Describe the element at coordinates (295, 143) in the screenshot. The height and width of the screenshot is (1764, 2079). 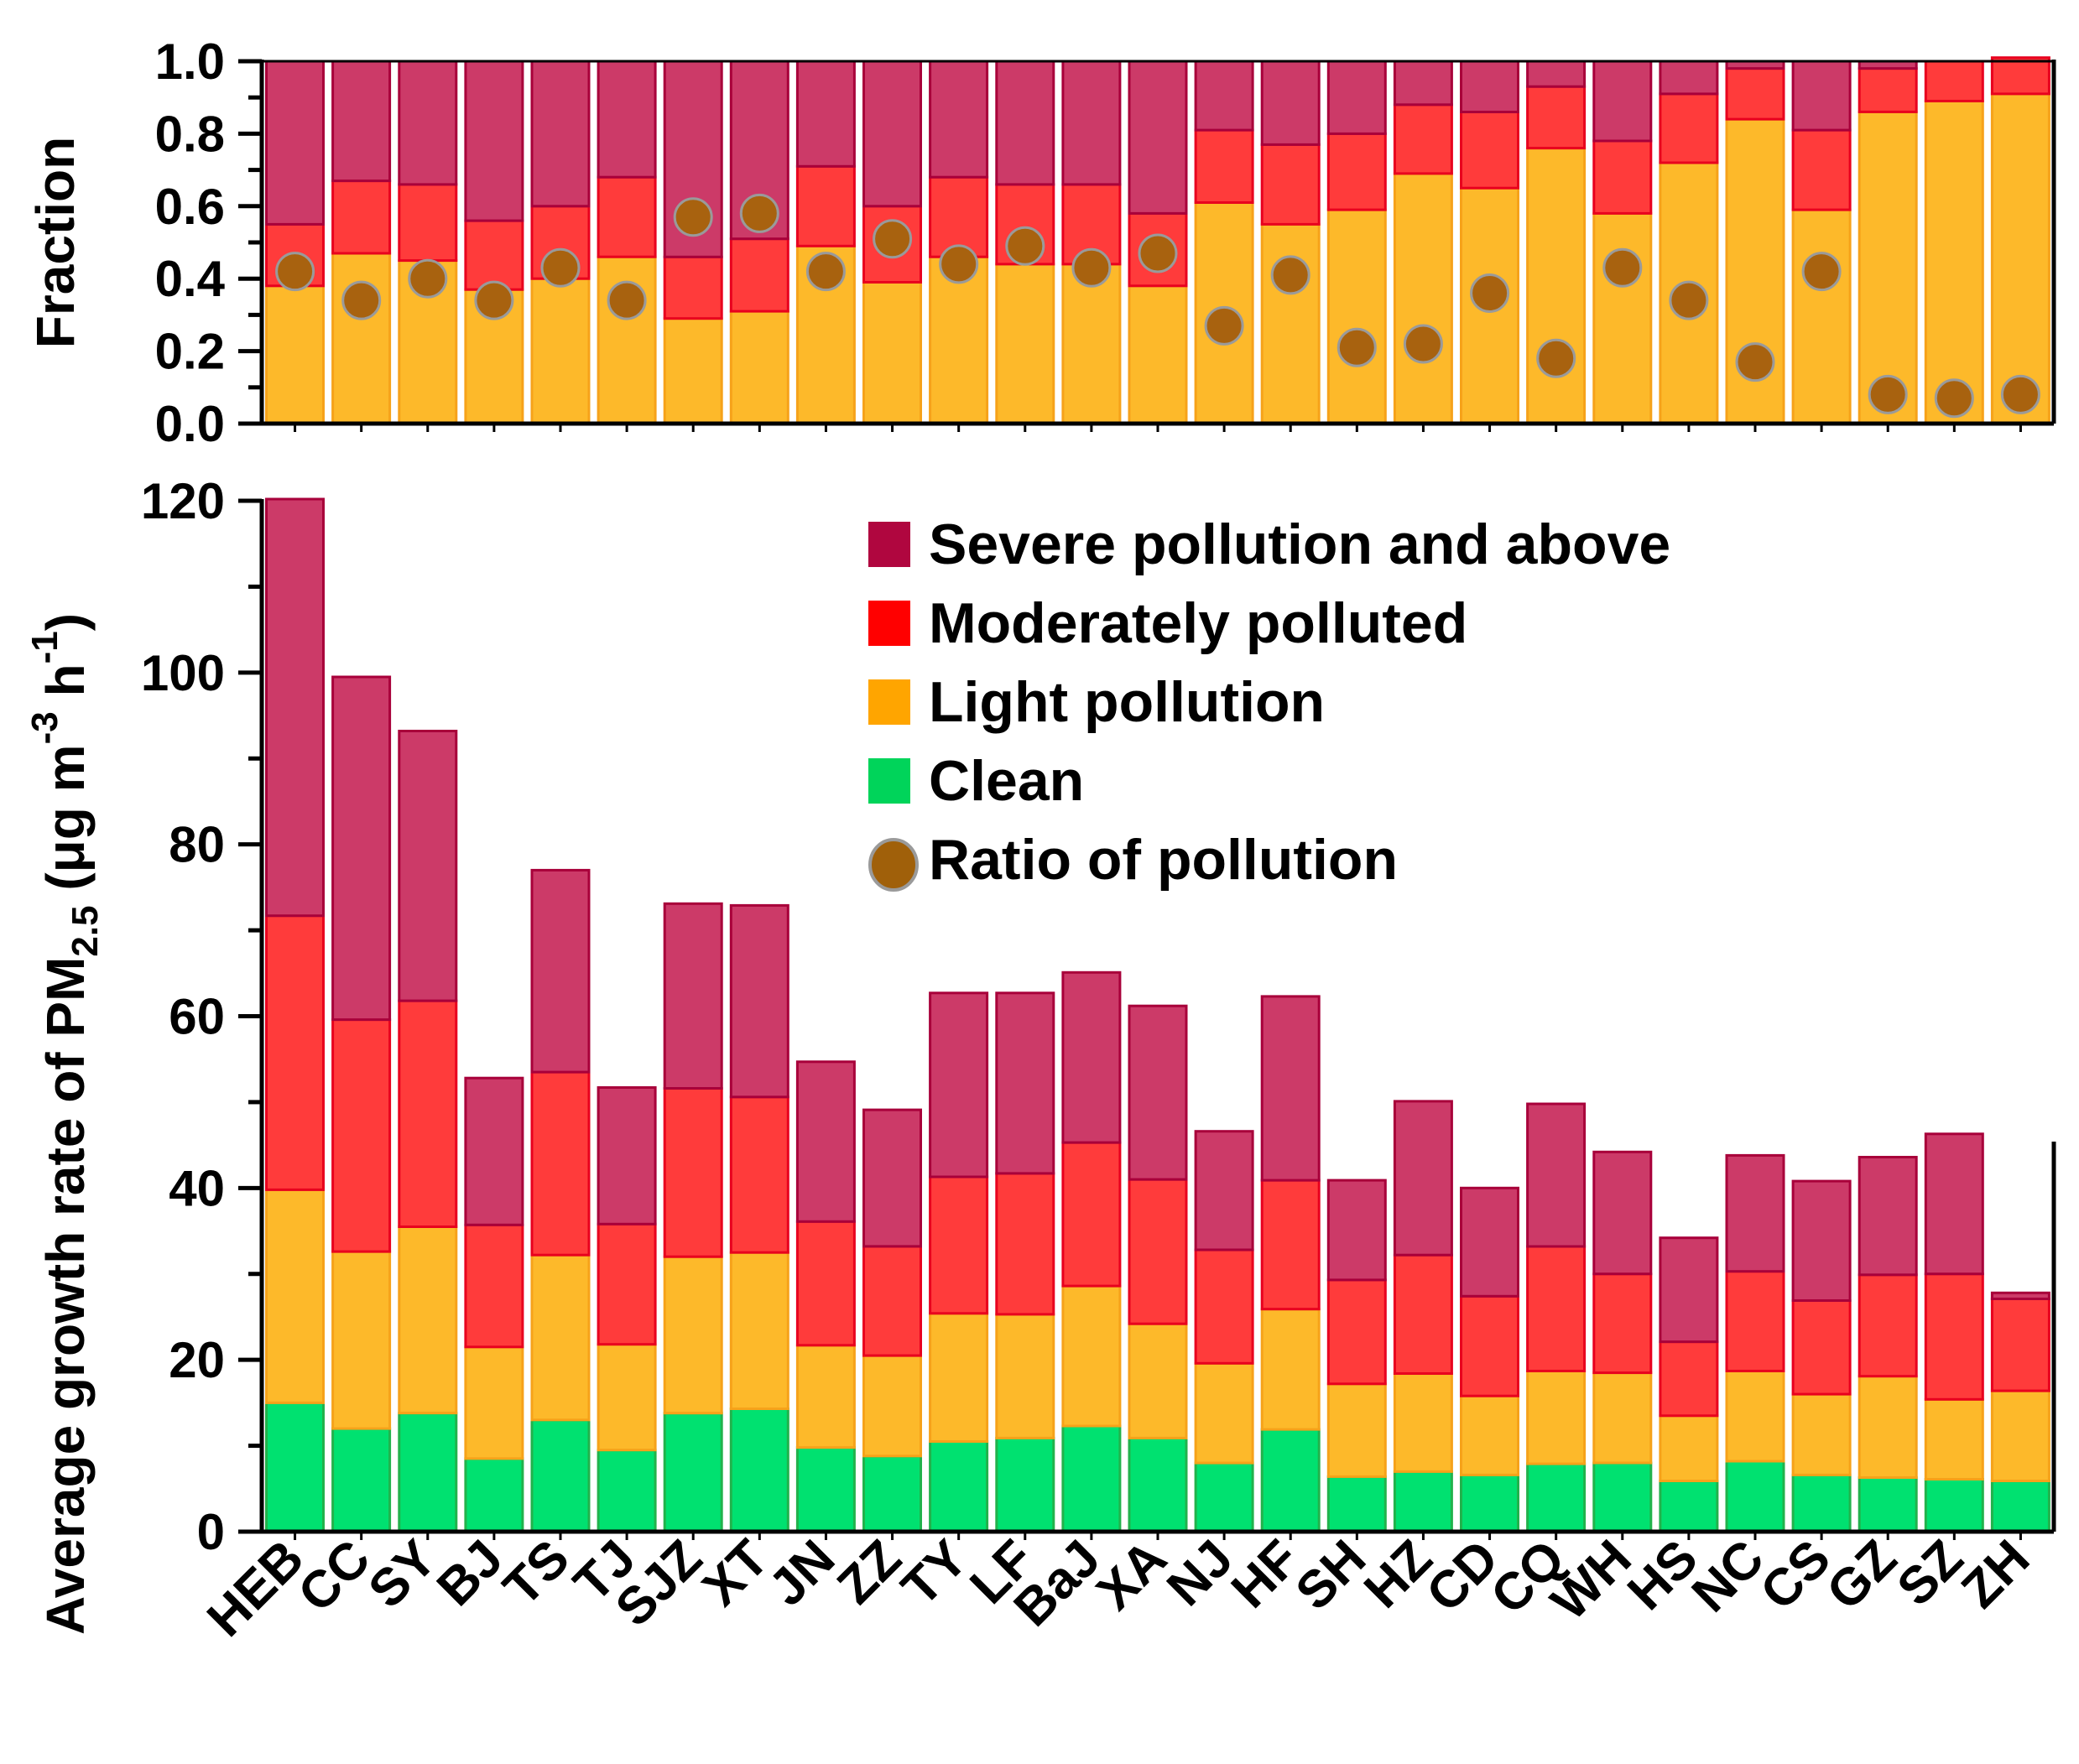
I see `bar-top-HEB-severe-pollution-and-above` at that location.